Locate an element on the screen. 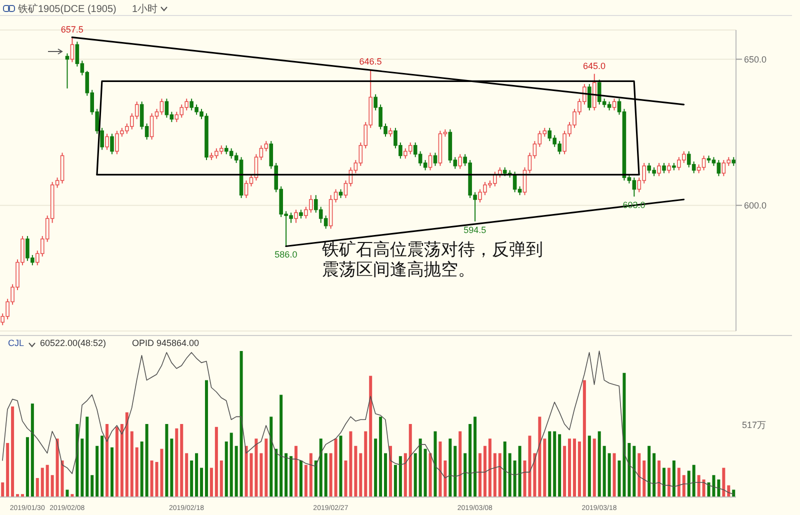 This screenshot has height=515, width=800. annotation: 657.5 is located at coordinates (72, 29).